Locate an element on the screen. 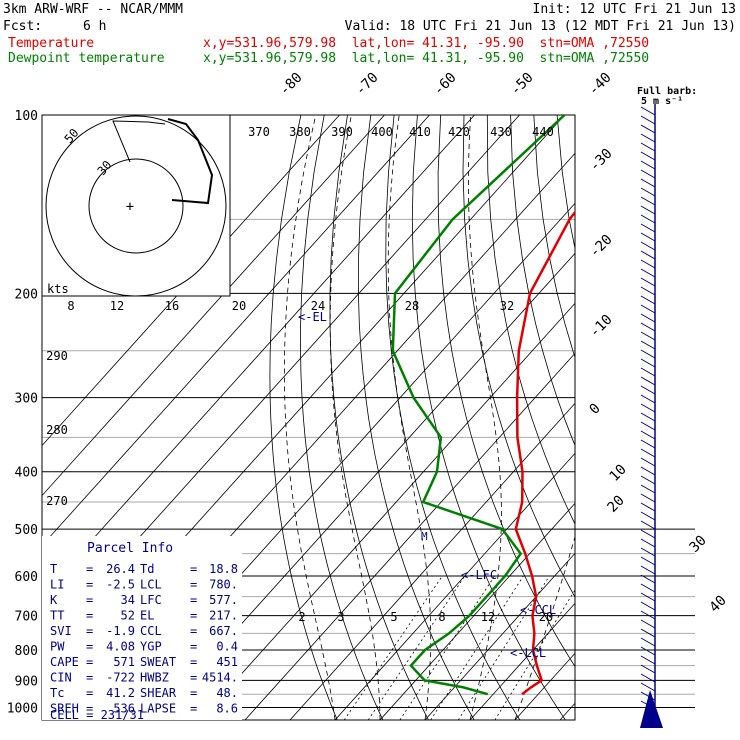  legend-dewpoint: Dewpoint temperature is located at coordinates (86, 58).